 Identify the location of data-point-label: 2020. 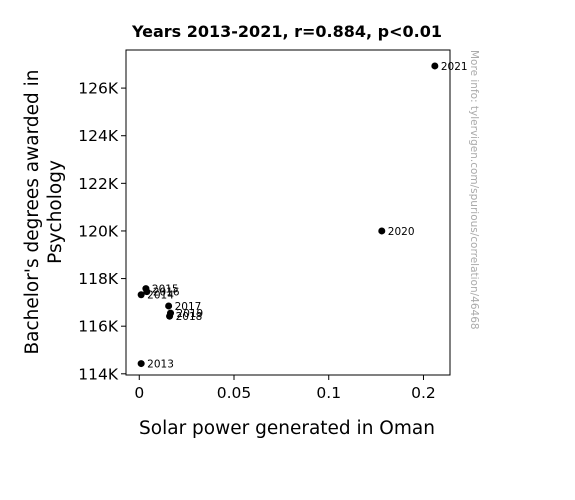
(401, 232).